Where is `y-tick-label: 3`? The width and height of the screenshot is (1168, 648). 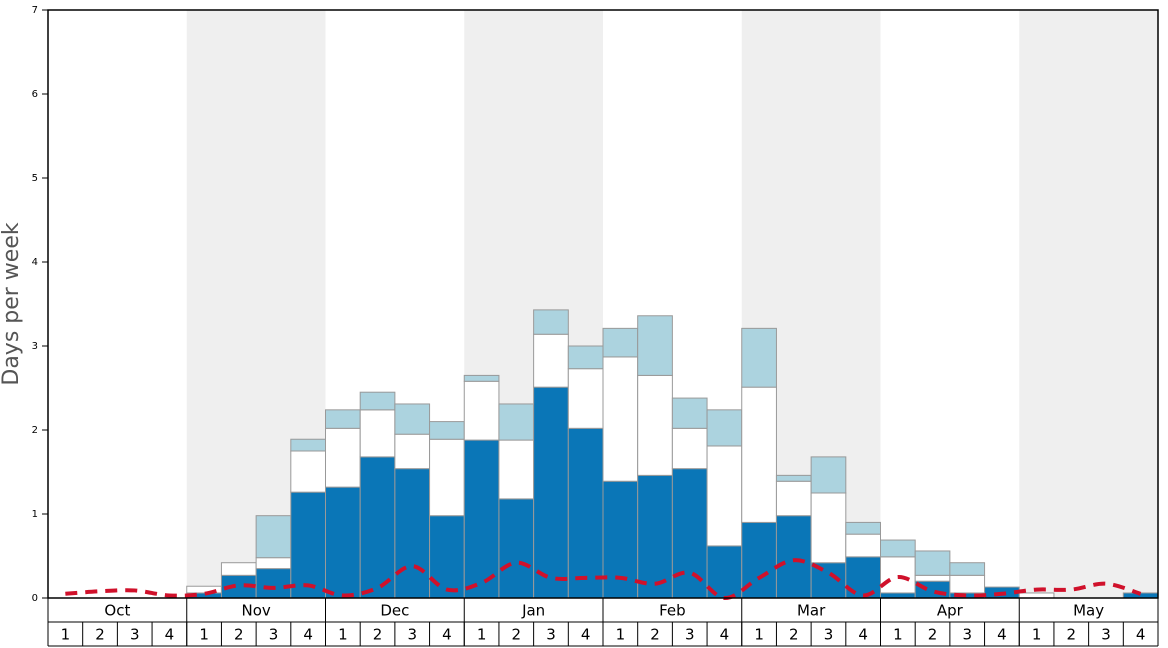 y-tick-label: 3 is located at coordinates (35, 346).